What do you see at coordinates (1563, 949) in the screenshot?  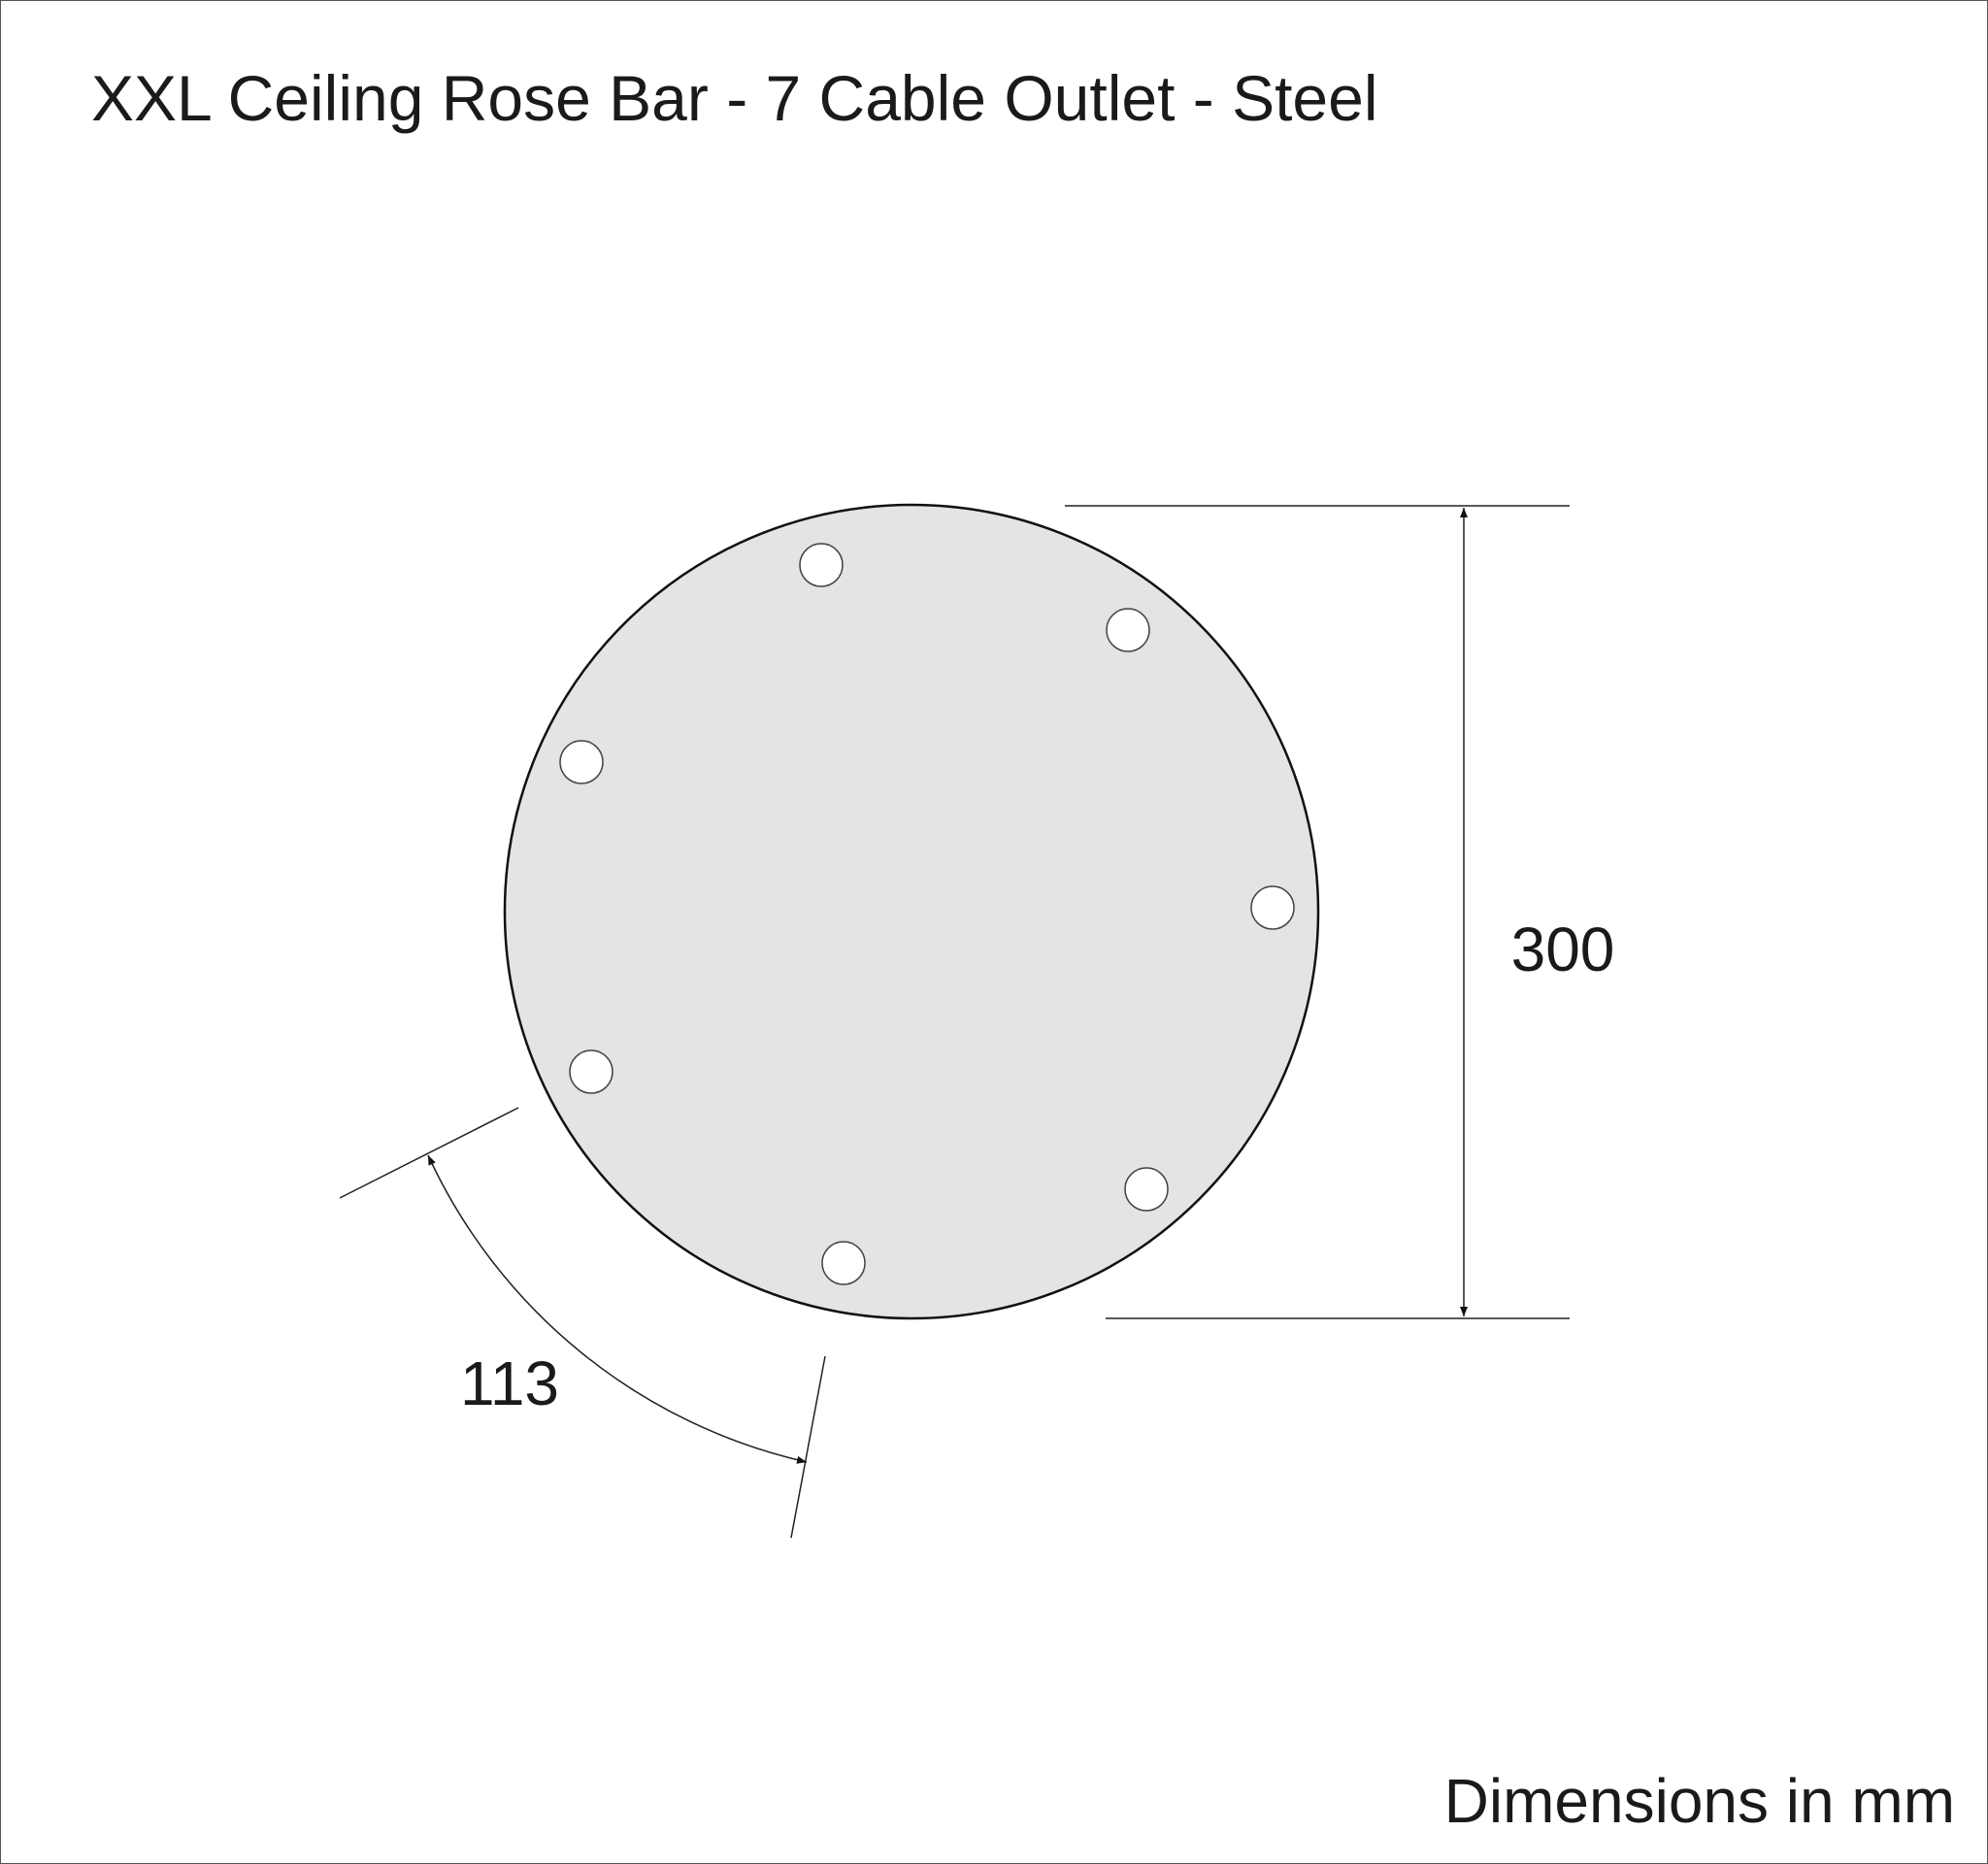 I see `diameter-label: 300` at bounding box center [1563, 949].